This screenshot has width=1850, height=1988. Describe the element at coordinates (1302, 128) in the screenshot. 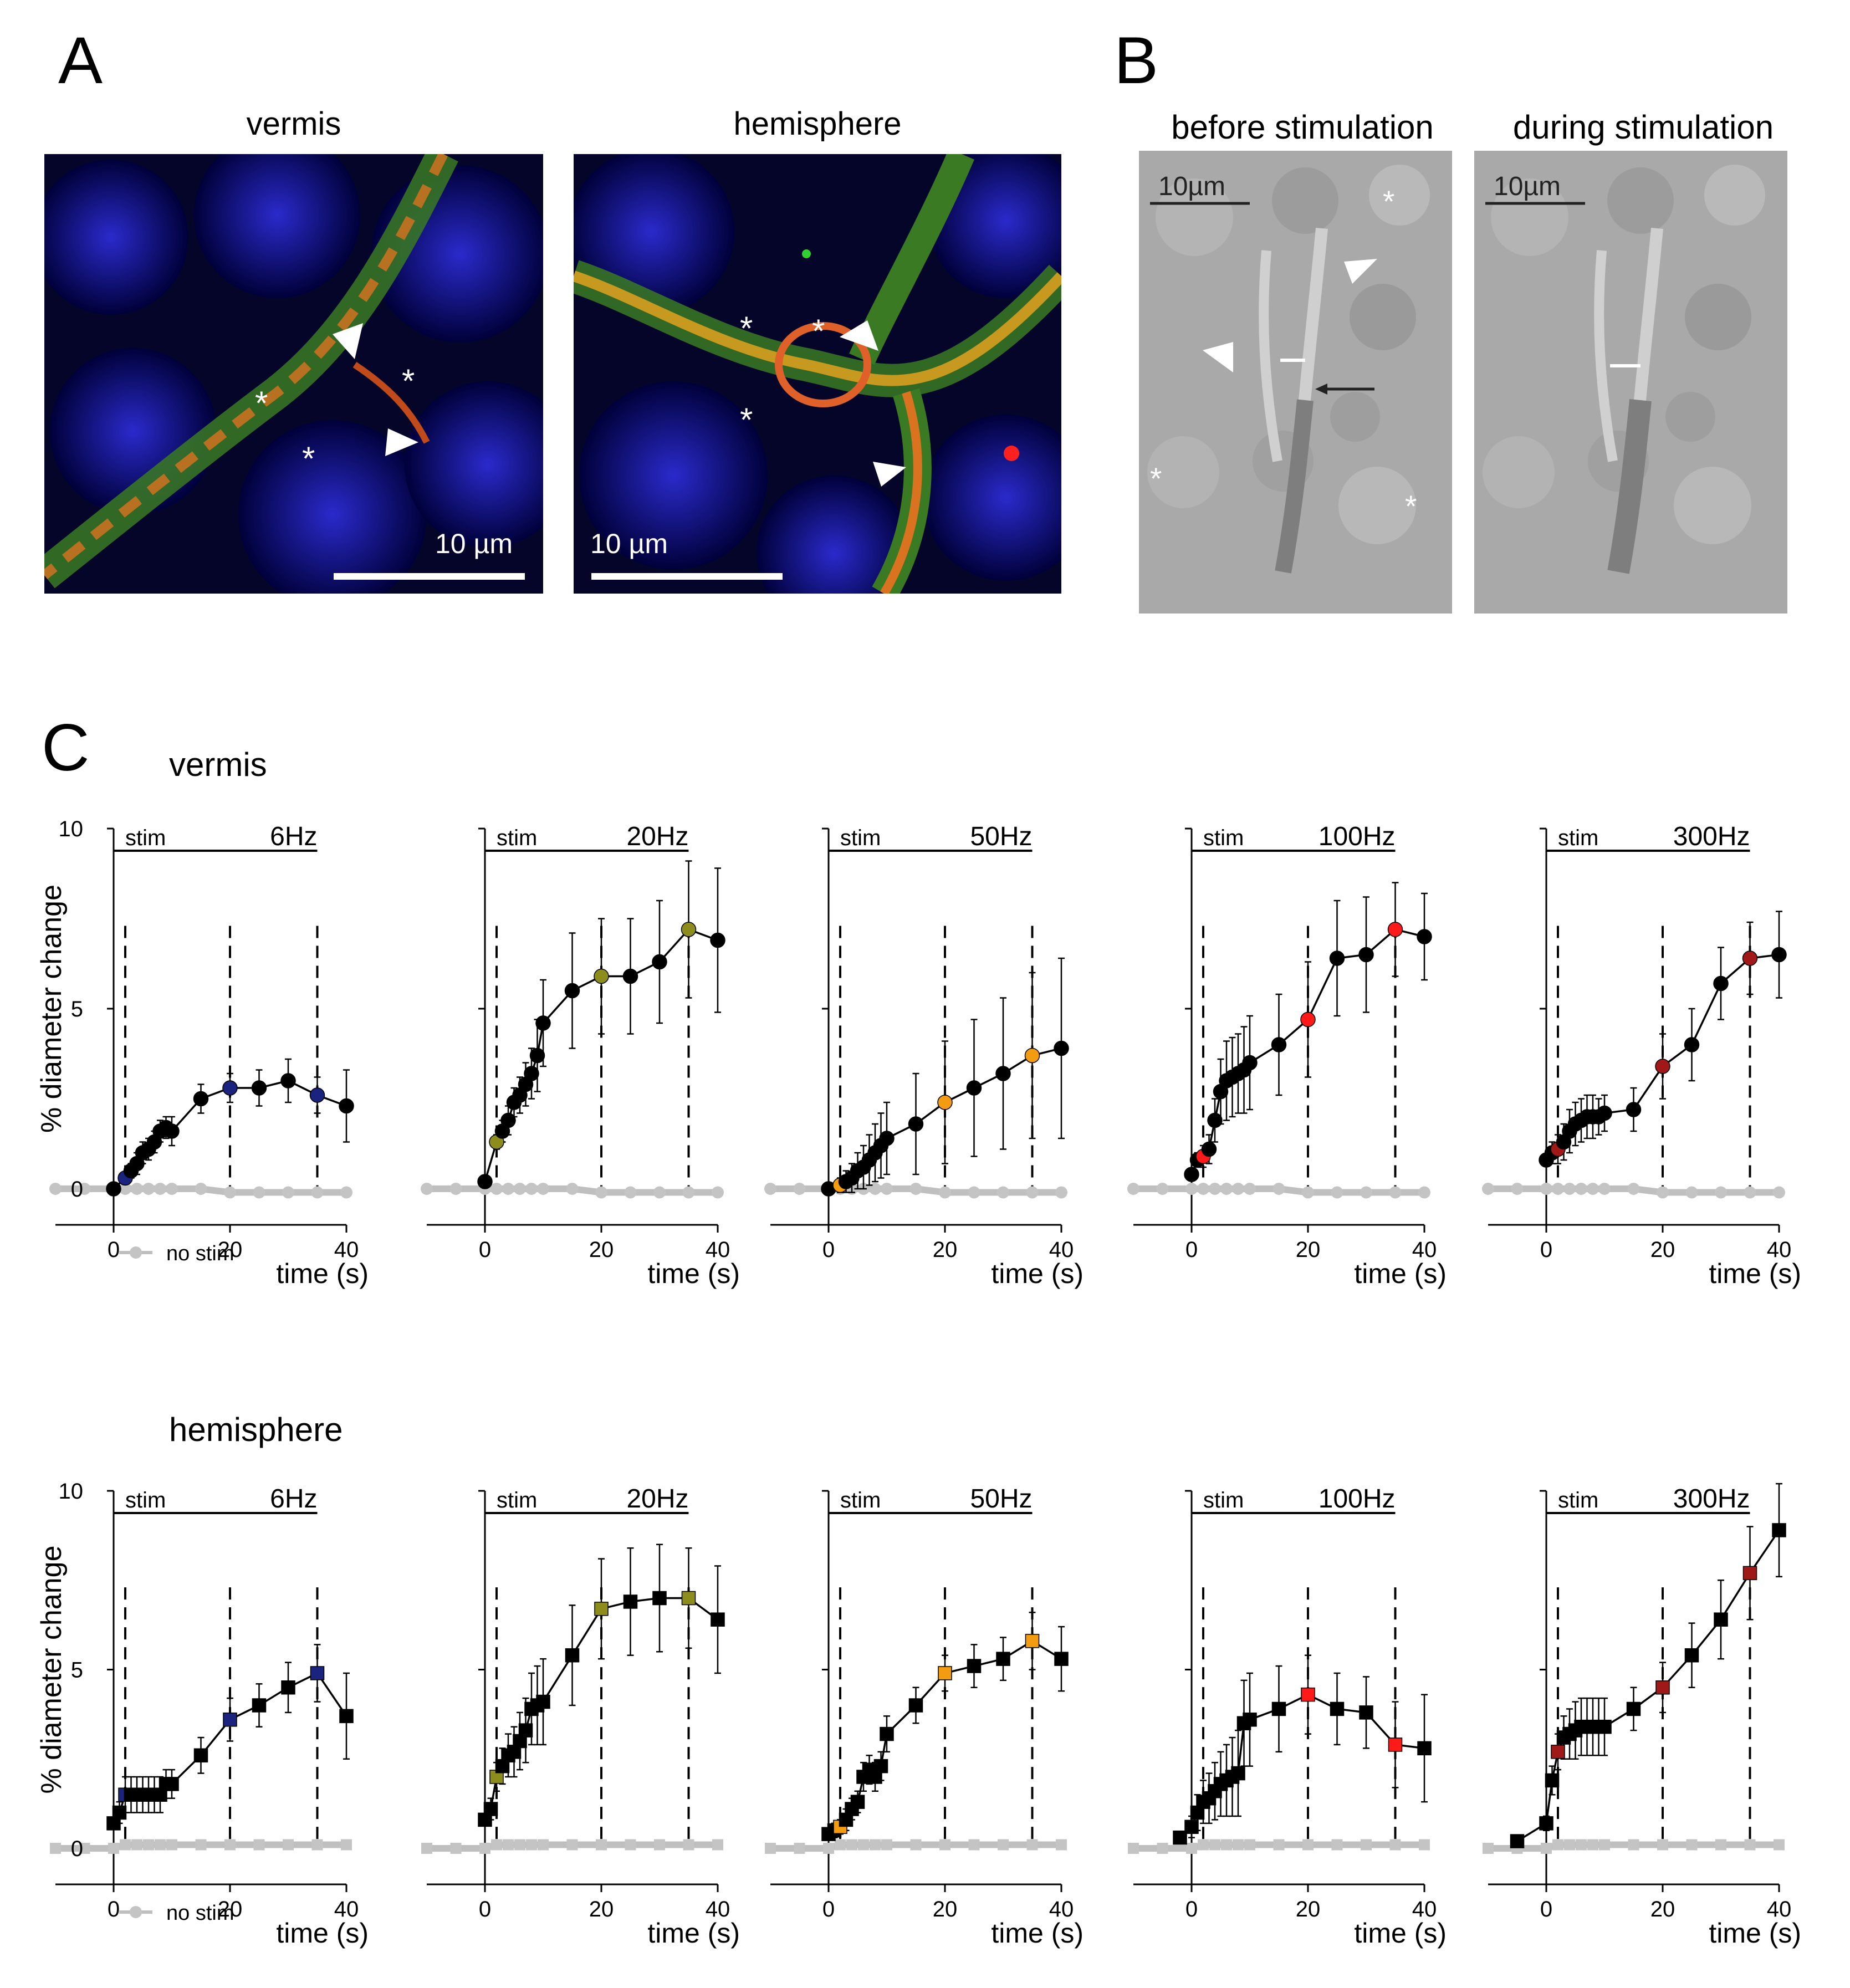

I see `panel-b-left-title: before stimulation` at that location.